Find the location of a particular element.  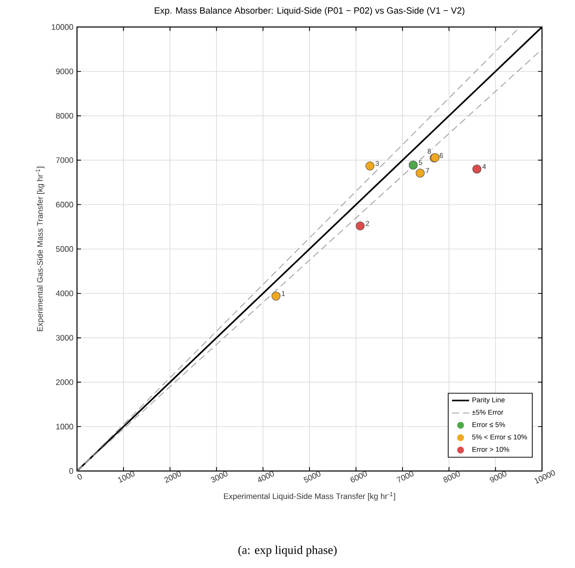

y-tick-label: 1000 is located at coordinates (65, 427).